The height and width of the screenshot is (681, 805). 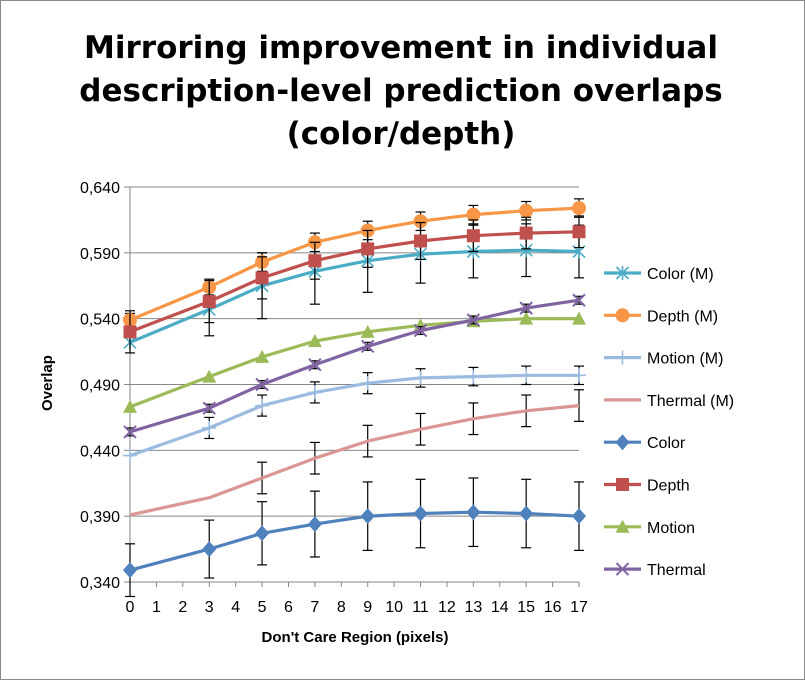 I want to click on series-color-m, so click(x=354, y=286).